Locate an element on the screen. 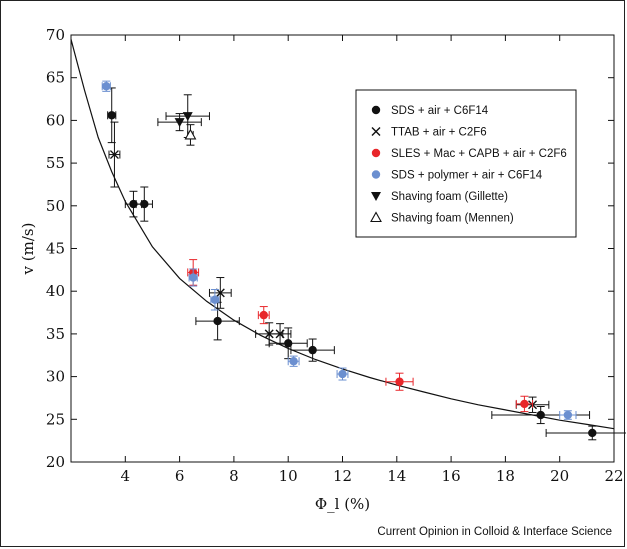 The height and width of the screenshot is (549, 627). y-tick-label: 20 is located at coordinates (55, 462).